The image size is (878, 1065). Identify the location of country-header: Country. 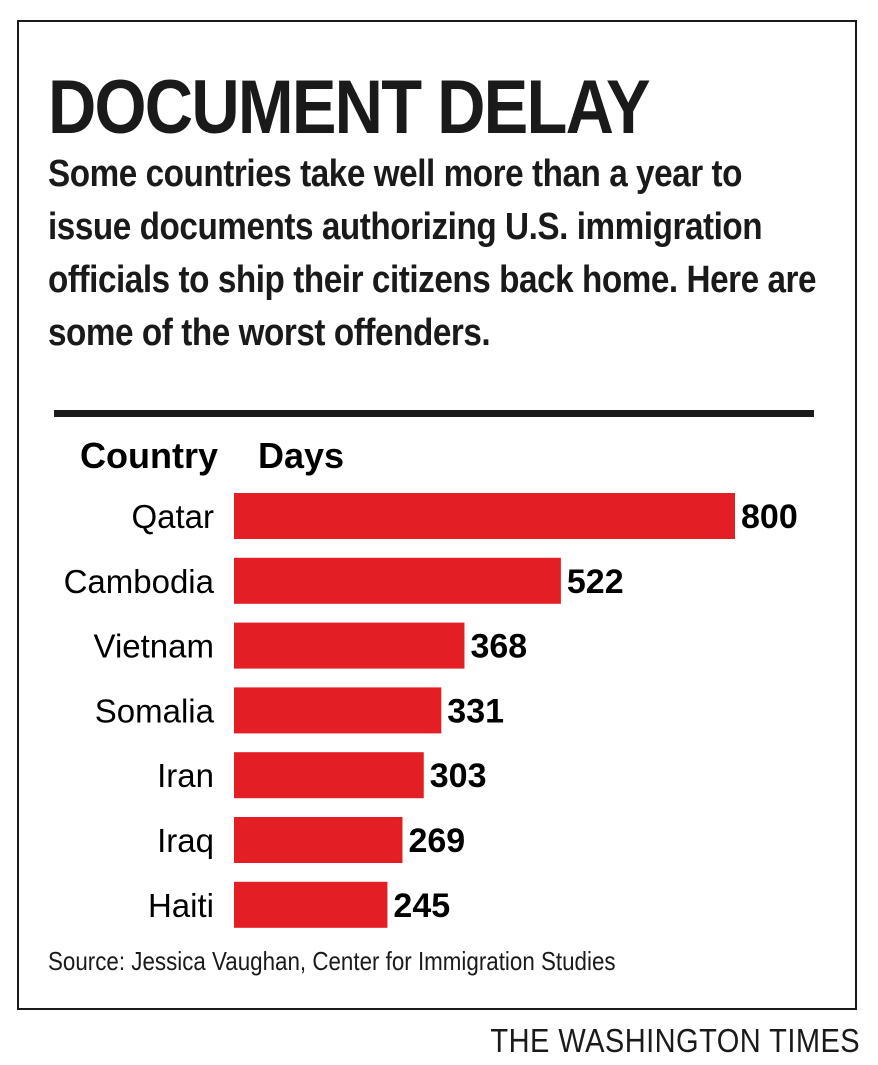
(149, 455).